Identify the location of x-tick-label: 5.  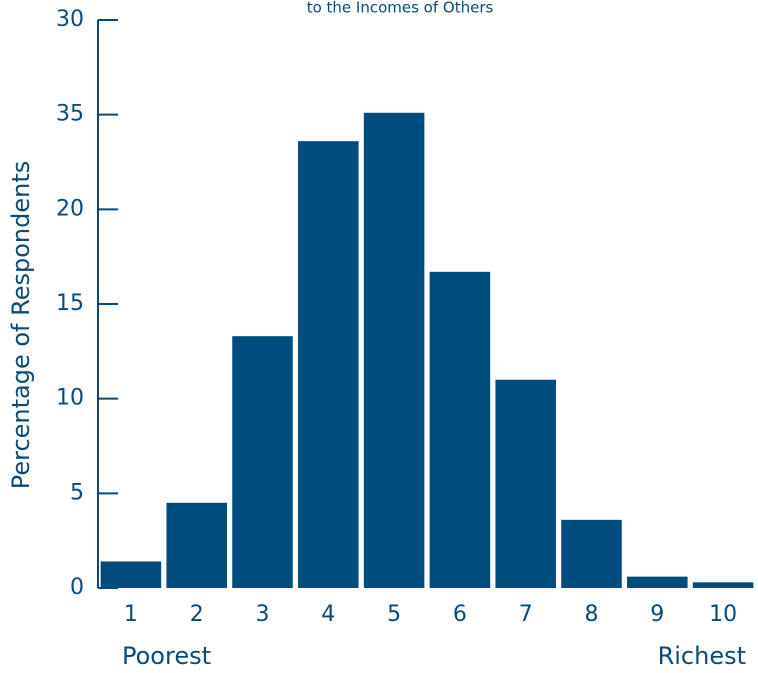
(394, 614).